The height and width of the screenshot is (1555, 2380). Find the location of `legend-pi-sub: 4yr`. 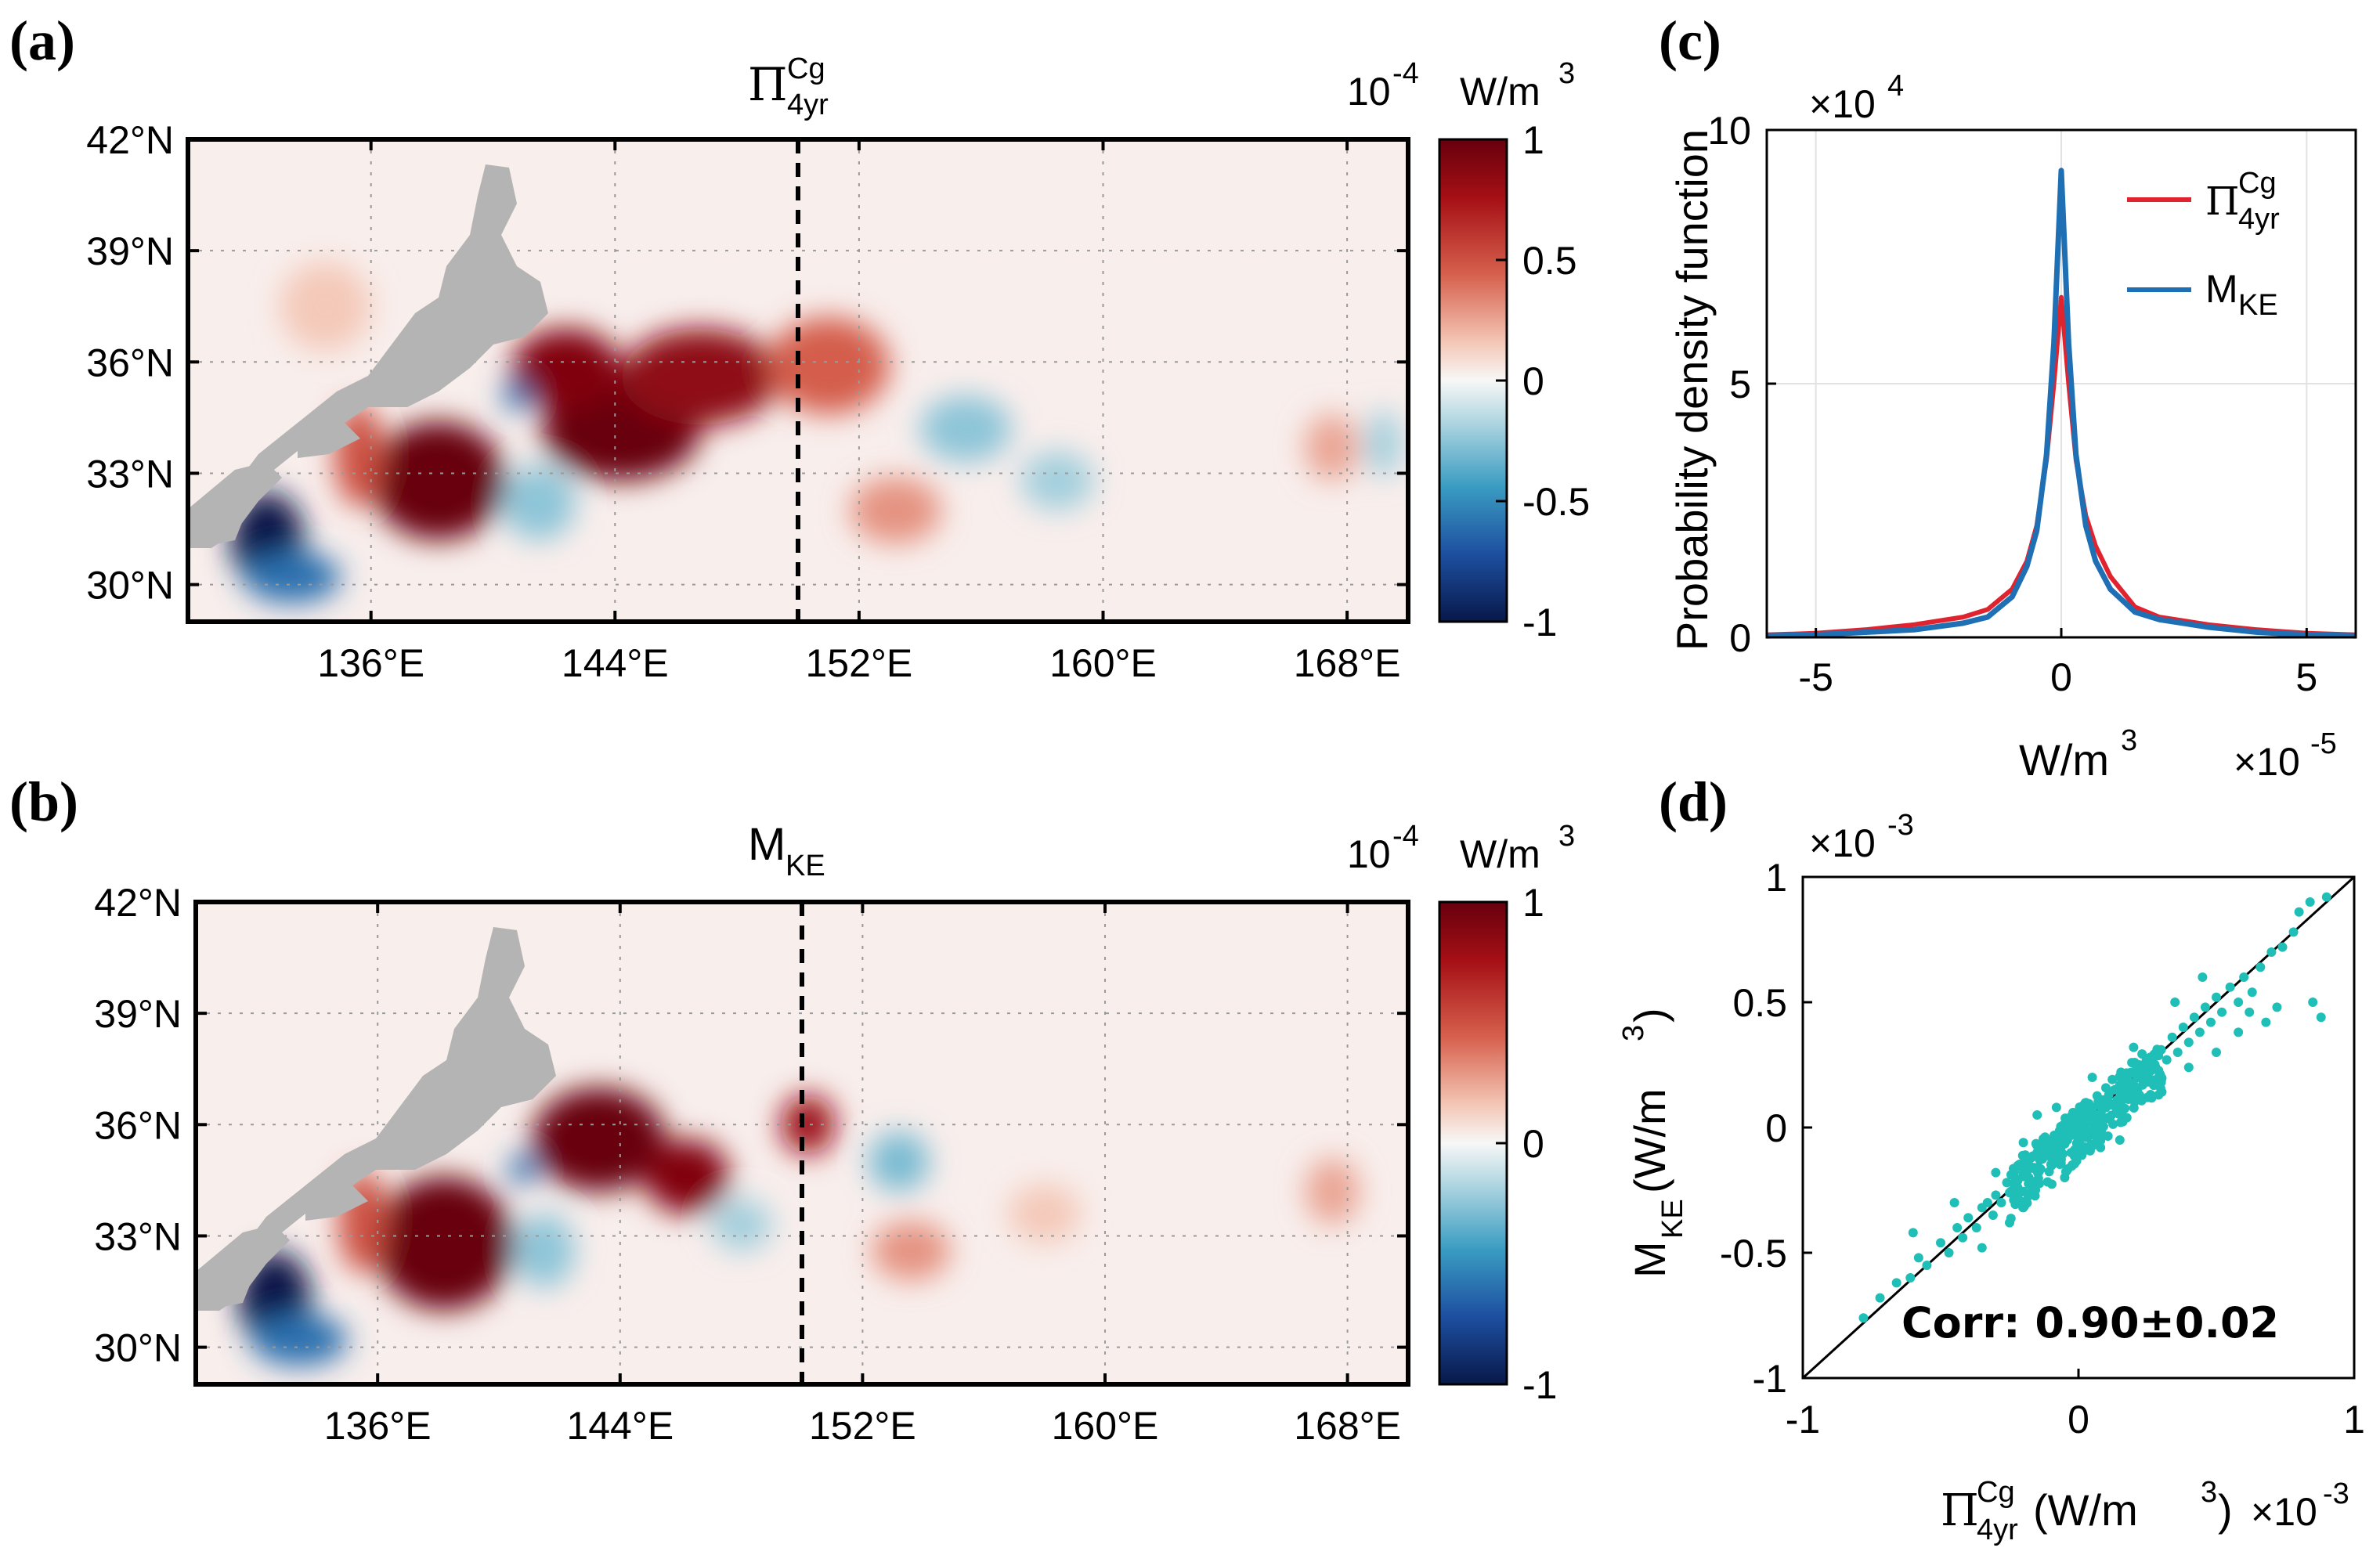

legend-pi-sub: 4yr is located at coordinates (2259, 220).